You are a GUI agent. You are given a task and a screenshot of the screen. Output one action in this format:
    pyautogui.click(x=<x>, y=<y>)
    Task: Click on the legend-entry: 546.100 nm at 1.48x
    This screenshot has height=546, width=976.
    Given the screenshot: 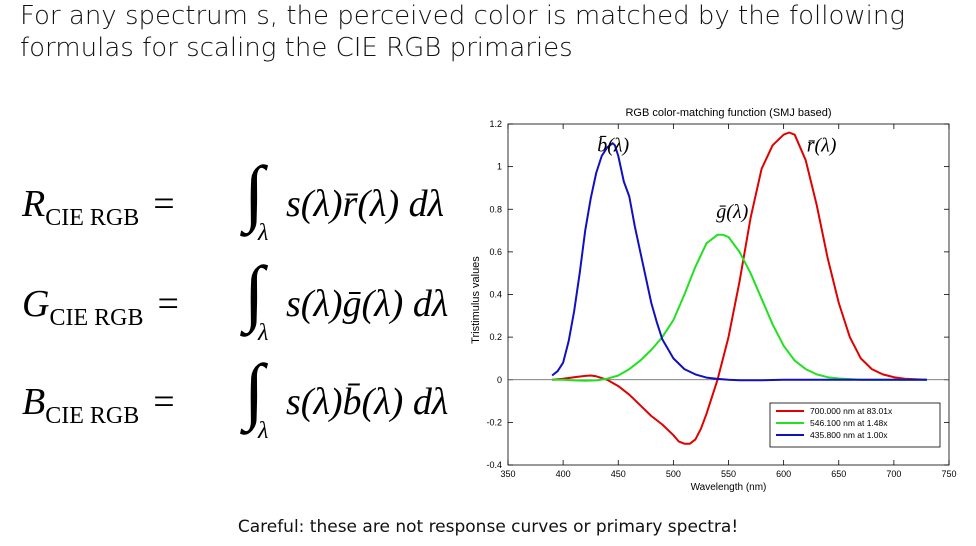 What is the action you would take?
    pyautogui.click(x=849, y=423)
    